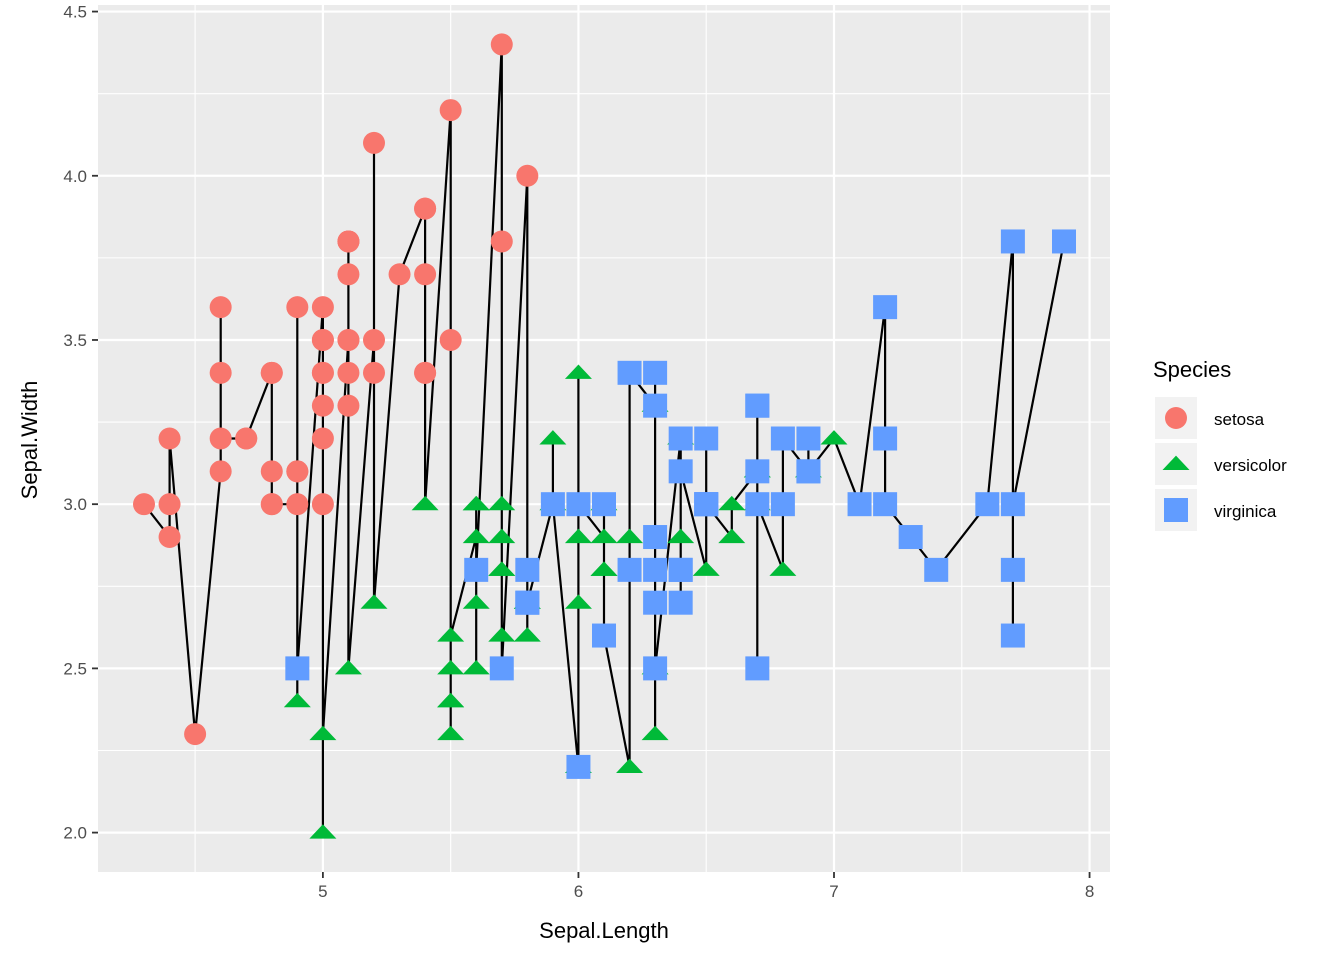 The image size is (1344, 965). I want to click on x-axis: 5 6 7 8, so click(706, 886).